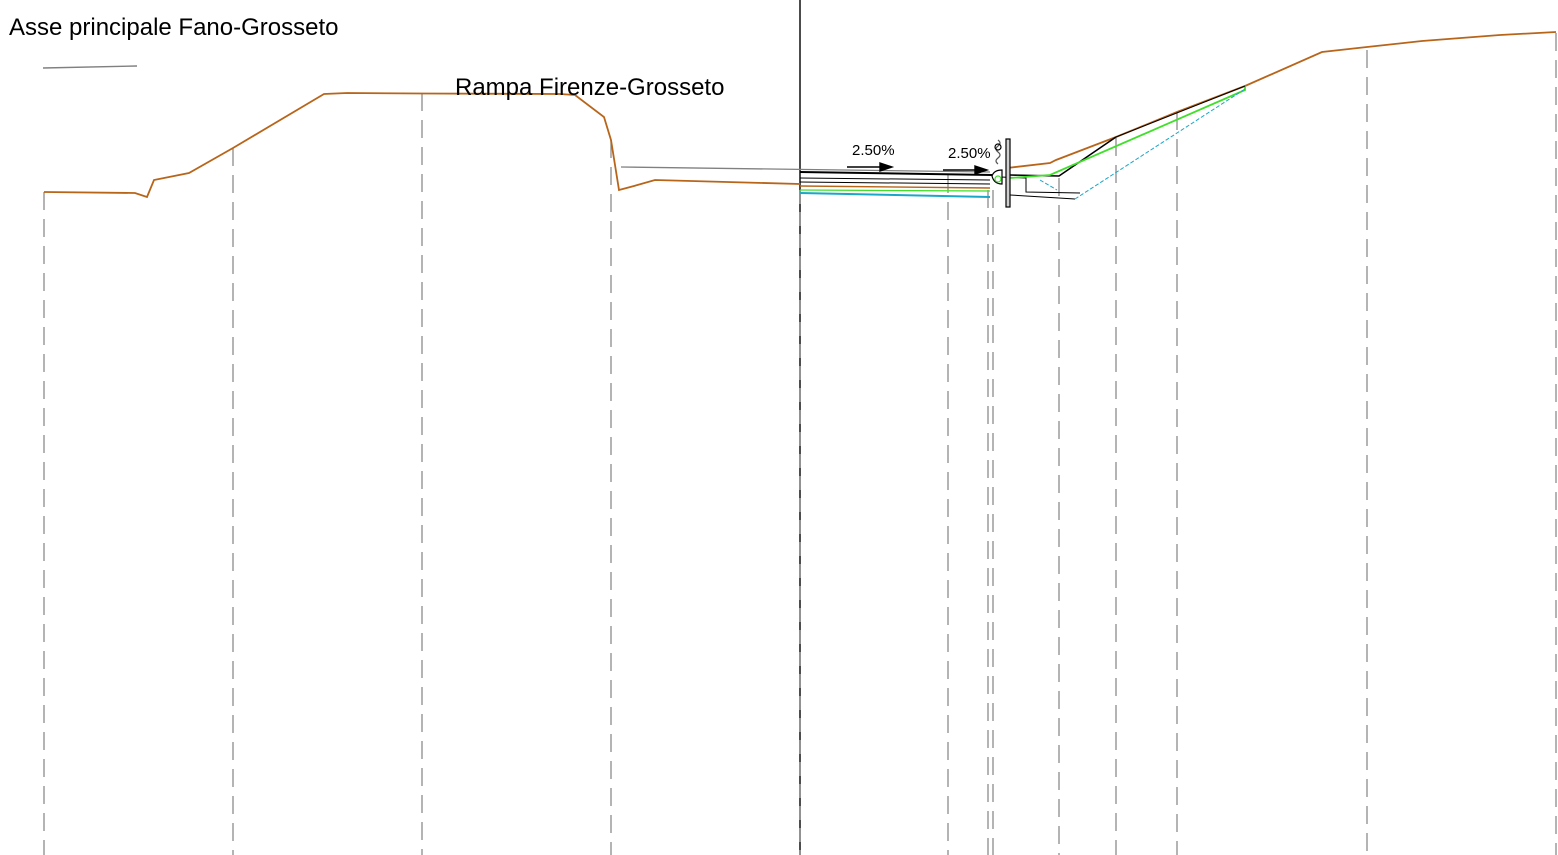 Image resolution: width=1558 pixels, height=855 pixels. I want to click on legend-line, so click(90, 67).